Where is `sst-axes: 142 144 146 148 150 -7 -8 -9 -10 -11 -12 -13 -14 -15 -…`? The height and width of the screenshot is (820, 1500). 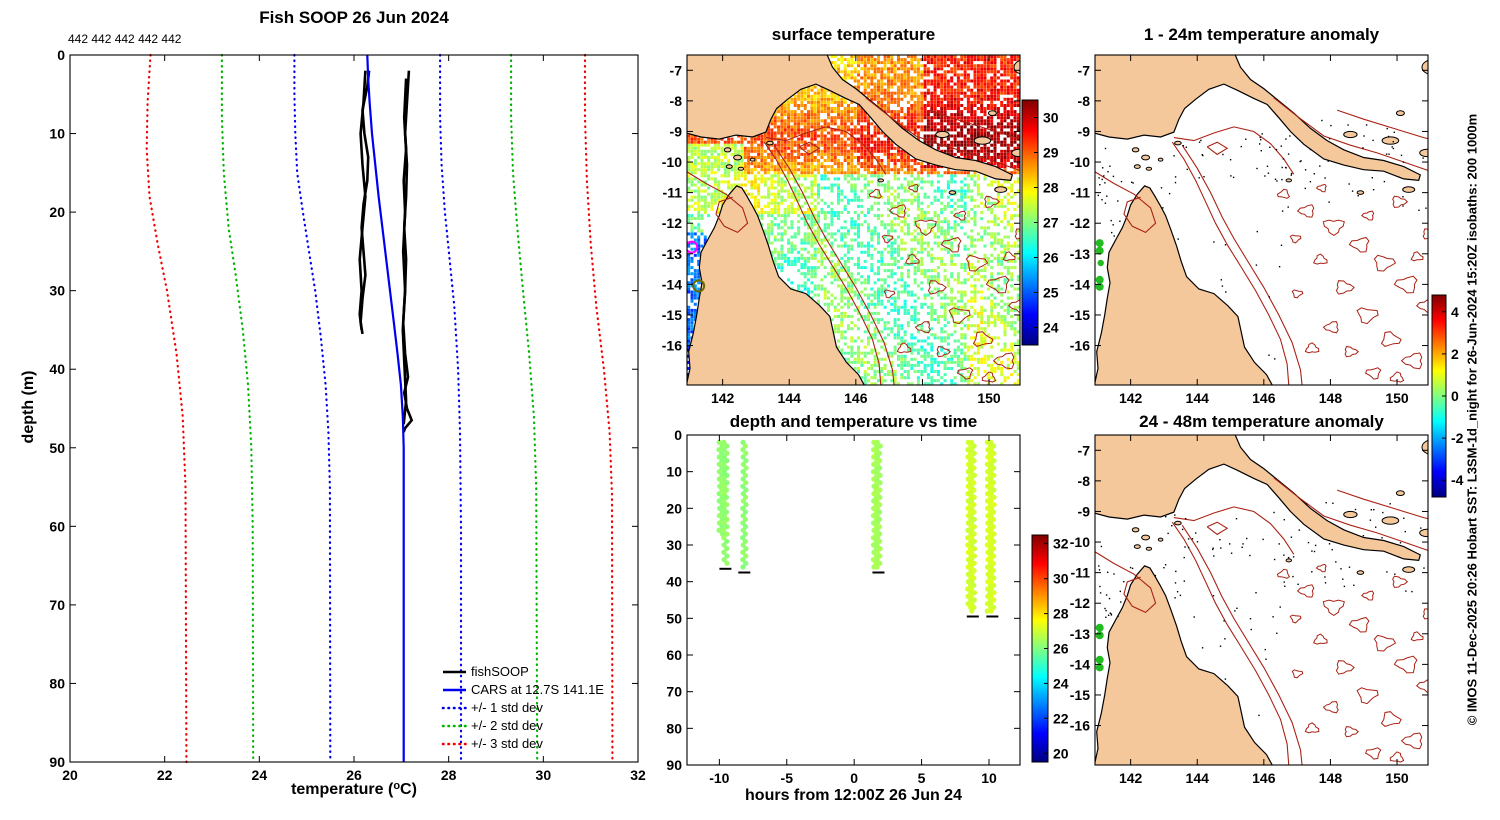 sst-axes: 142 144 146 148 150 -7 -8 -9 -10 -11 -12 -13 -14 -15 -… is located at coordinates (841, 230).